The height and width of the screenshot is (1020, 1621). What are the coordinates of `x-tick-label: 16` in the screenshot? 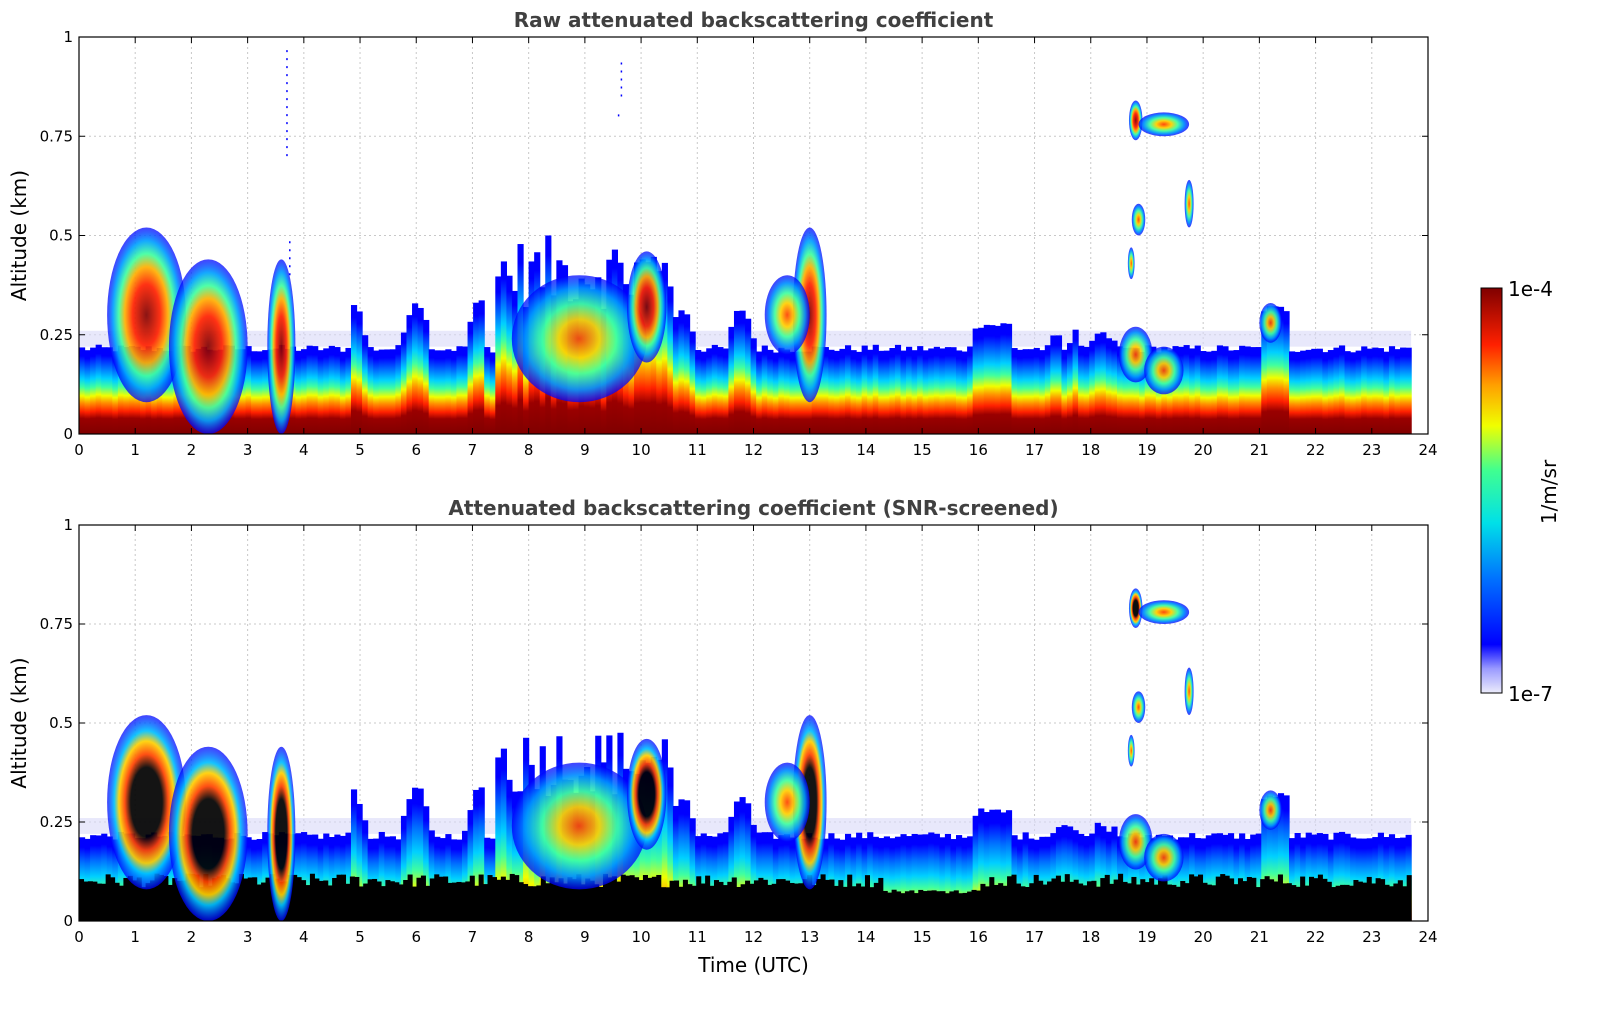 It's located at (978, 450).